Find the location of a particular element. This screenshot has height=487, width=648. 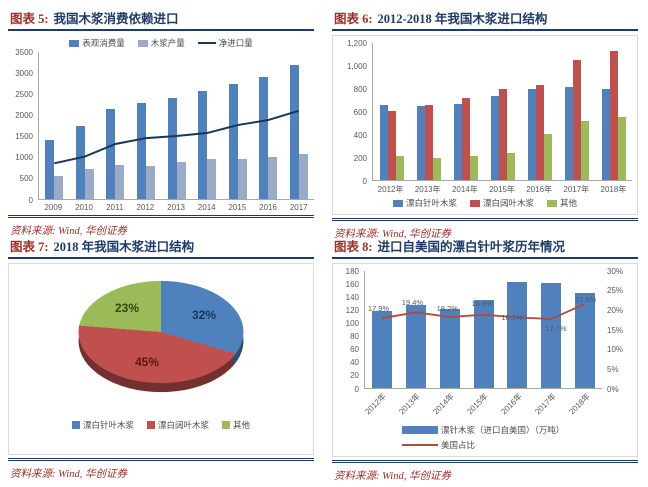

y2-tick-label: 15% is located at coordinates (615, 330).